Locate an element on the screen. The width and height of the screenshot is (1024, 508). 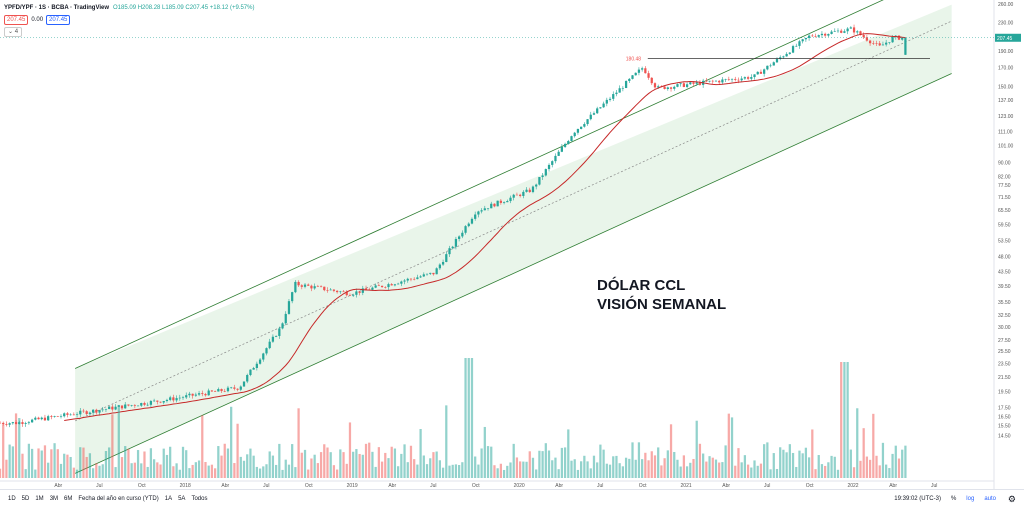
x-tick-label-8: Abr is located at coordinates (392, 486).